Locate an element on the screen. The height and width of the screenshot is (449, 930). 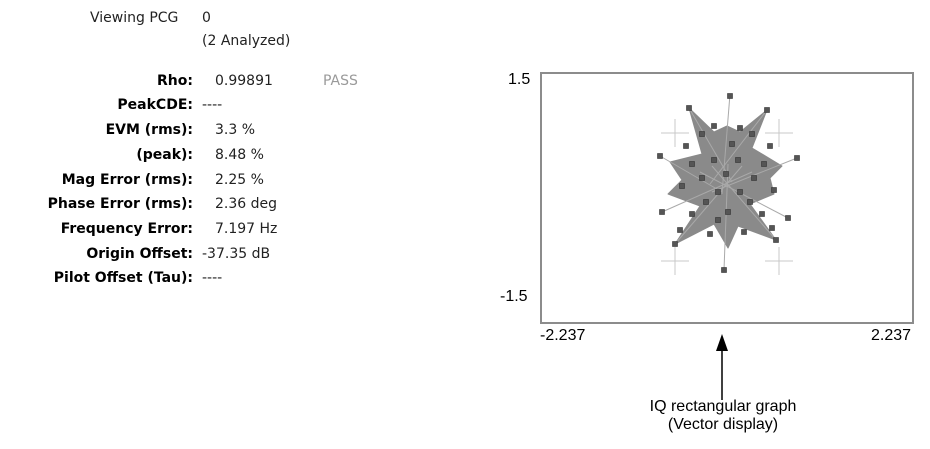
mag-error-label: Mag Error (rms): is located at coordinates (127, 180).